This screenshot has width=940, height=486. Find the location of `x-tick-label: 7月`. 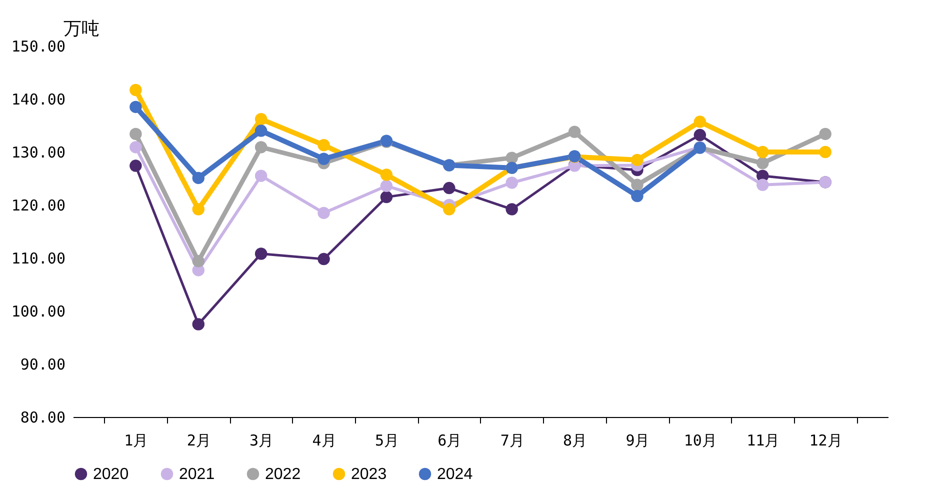

x-tick-label: 7月 is located at coordinates (512, 441).